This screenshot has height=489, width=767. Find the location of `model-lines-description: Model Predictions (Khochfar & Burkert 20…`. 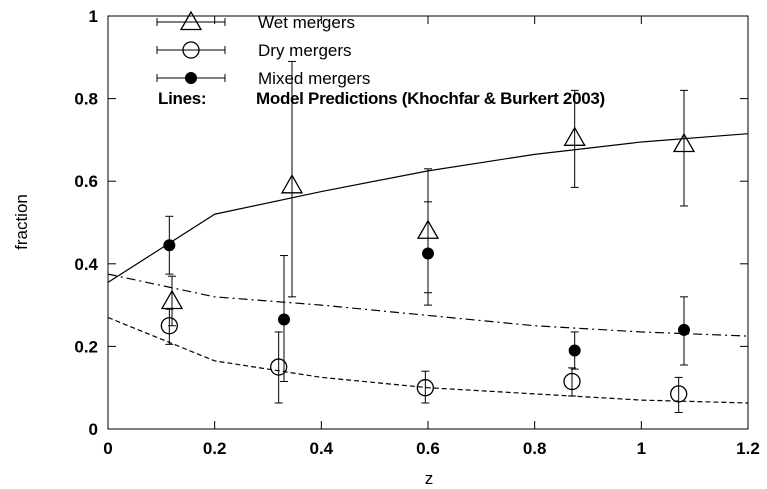

model-lines-description: Model Predictions (Khochfar & Burkert 20… is located at coordinates (430, 98).